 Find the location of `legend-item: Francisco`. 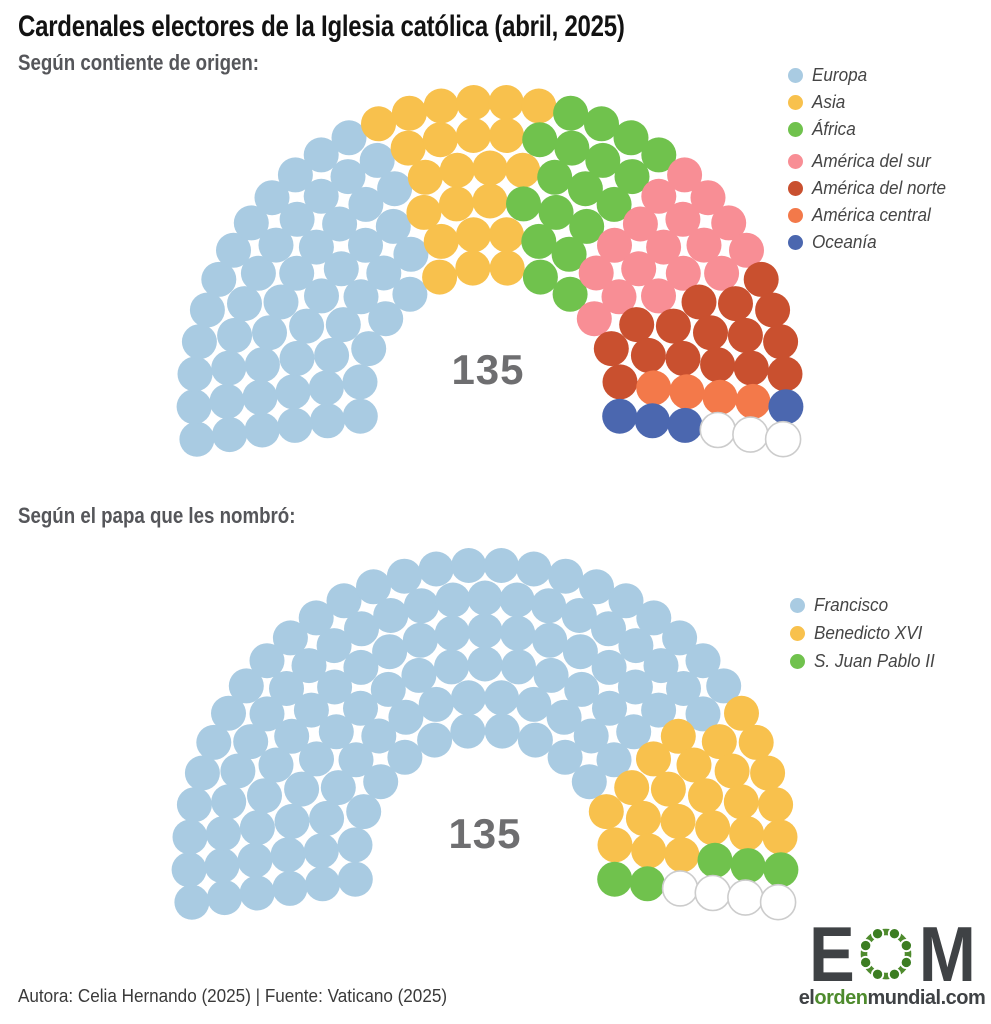

legend-item: Francisco is located at coordinates (865, 605).